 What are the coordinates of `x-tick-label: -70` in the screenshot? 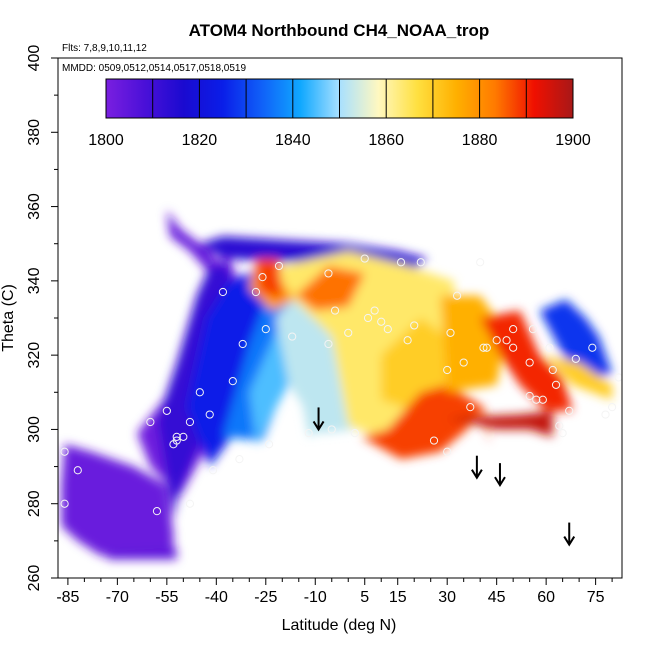 It's located at (117, 597).